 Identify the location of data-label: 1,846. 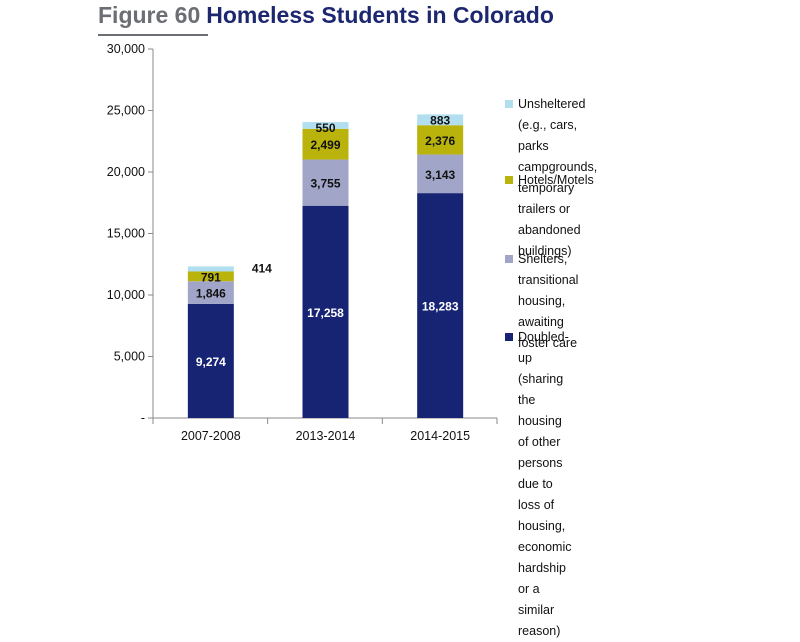
(211, 294).